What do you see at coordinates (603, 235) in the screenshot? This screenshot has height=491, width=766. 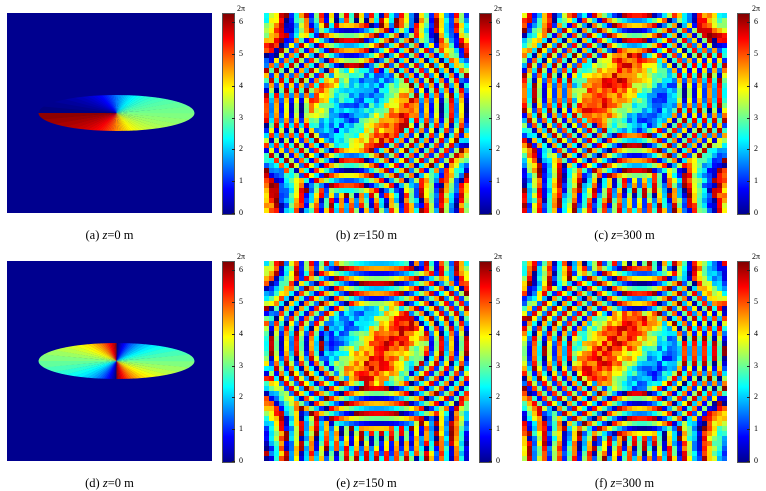 I see `caption-prefix: (c)` at bounding box center [603, 235].